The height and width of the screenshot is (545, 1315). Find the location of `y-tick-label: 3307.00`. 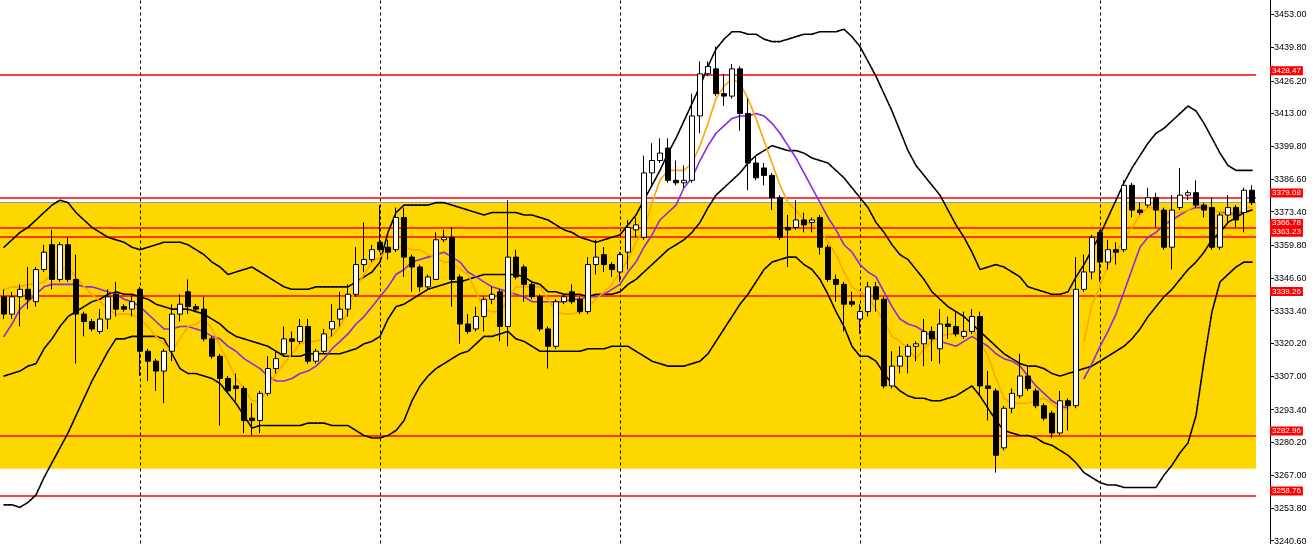

y-tick-label: 3307.00 is located at coordinates (1290, 376).